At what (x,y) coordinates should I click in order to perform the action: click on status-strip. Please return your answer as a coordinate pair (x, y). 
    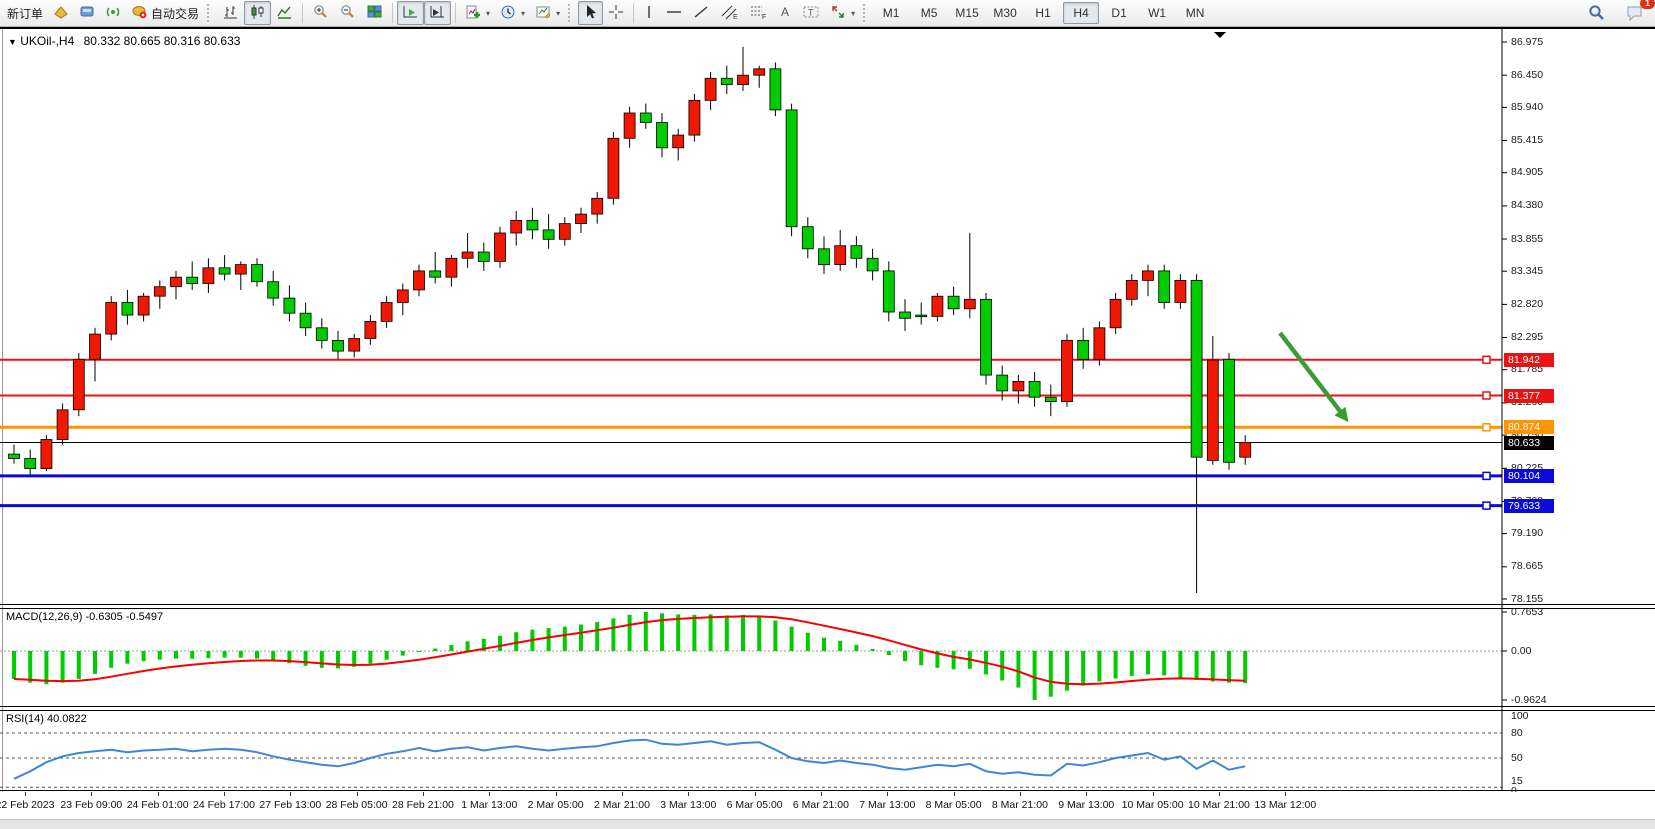
    Looking at the image, I should click on (827, 824).